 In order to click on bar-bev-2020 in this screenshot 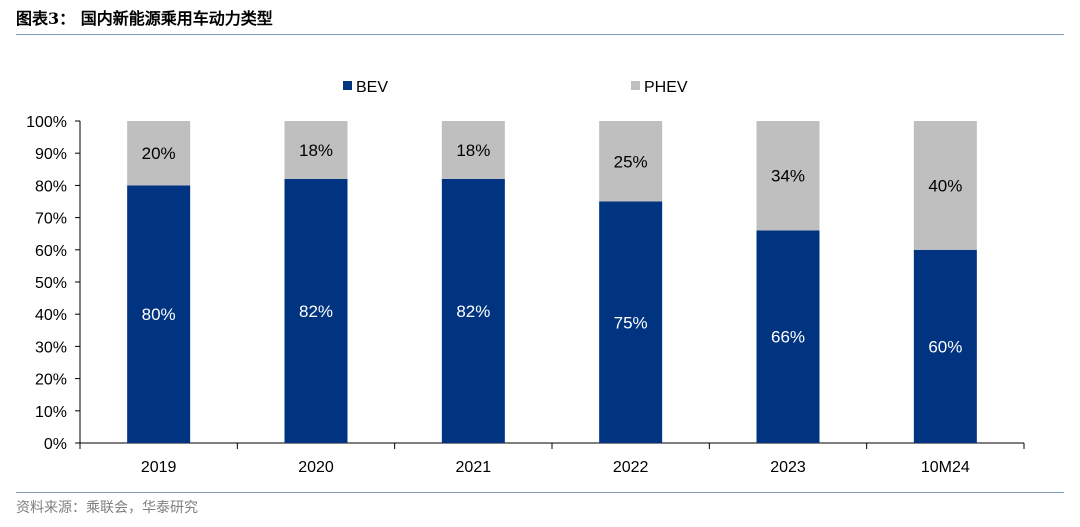, I will do `click(316, 310)`.